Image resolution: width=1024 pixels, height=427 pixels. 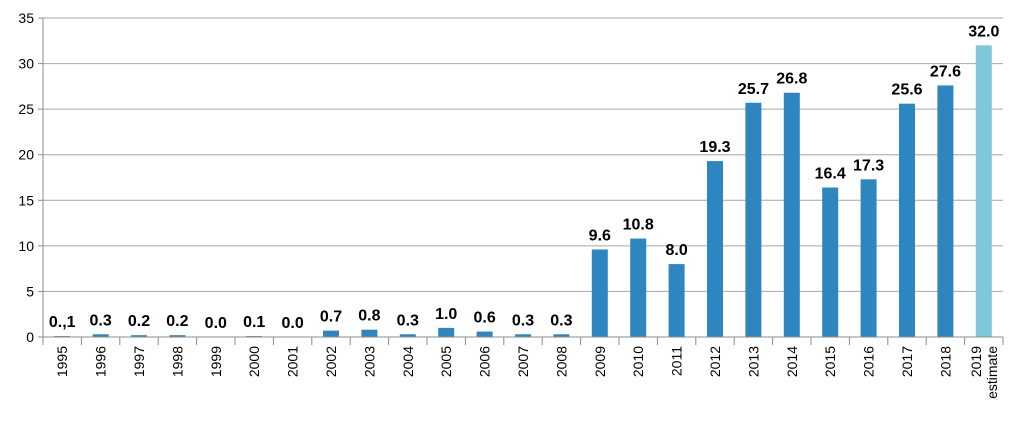 What do you see at coordinates (638, 225) in the screenshot?
I see `data-label: 10.8` at bounding box center [638, 225].